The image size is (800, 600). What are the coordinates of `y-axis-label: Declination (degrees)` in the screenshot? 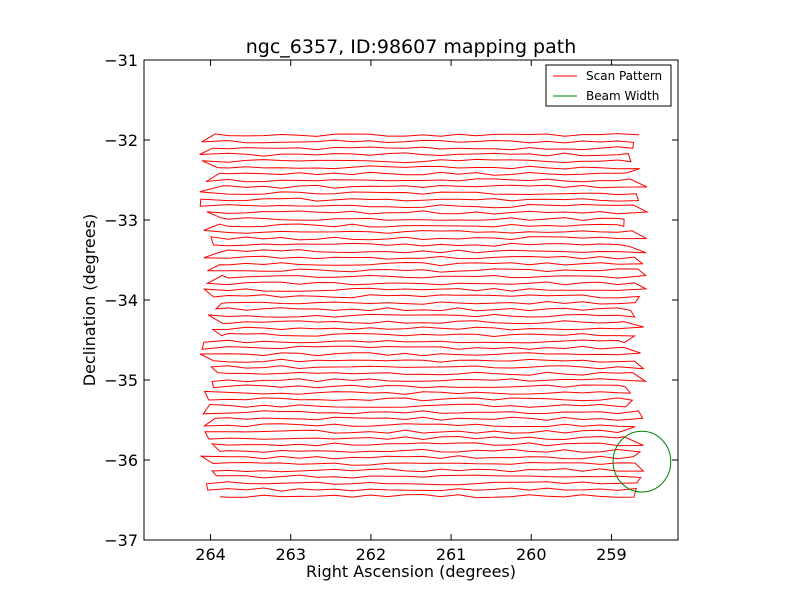 It's located at (89, 300).